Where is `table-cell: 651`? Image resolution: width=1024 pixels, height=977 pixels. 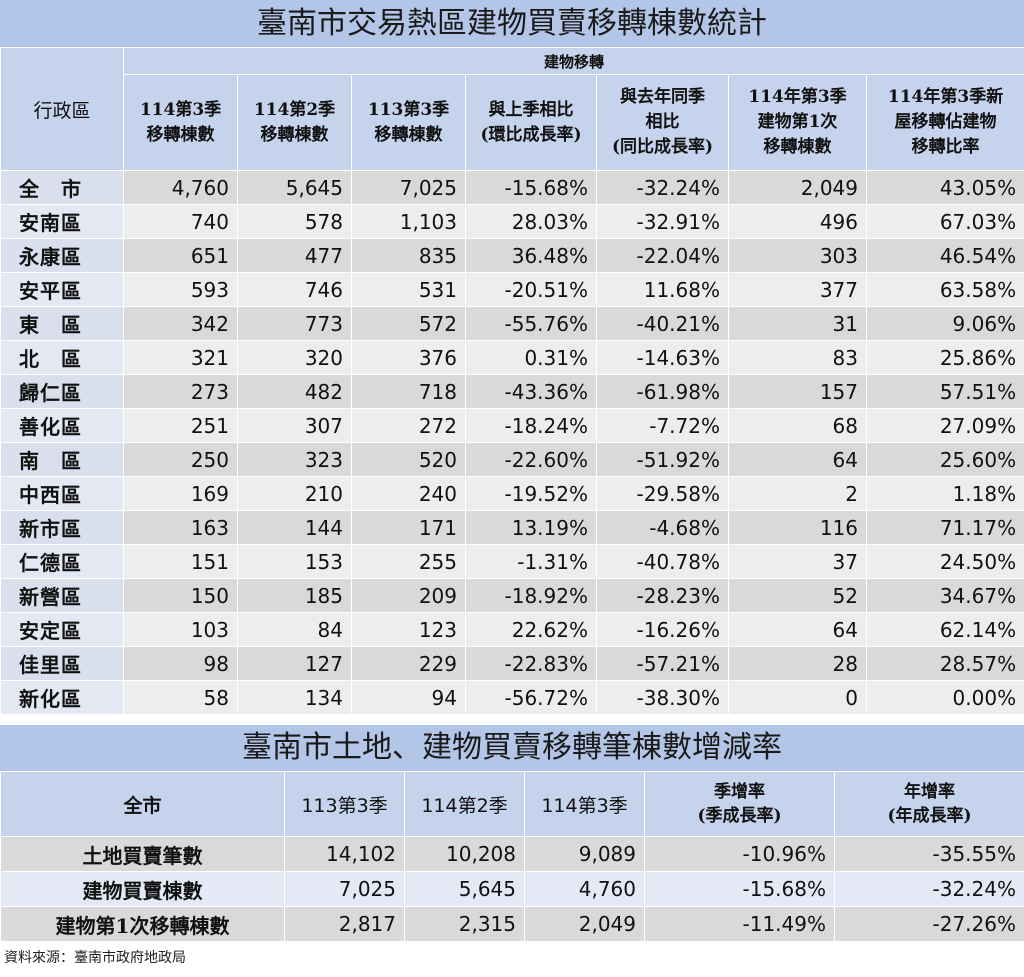 table-cell: 651 is located at coordinates (180, 255).